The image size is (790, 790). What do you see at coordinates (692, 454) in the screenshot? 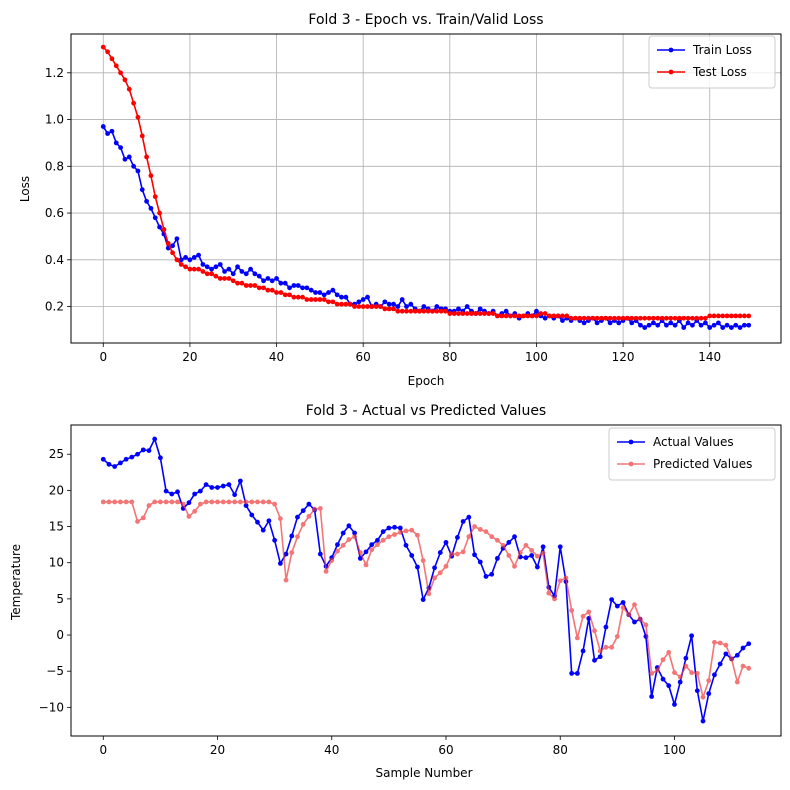
I see `prediction-chart-legend: Actual Values Predicted Values` at bounding box center [692, 454].